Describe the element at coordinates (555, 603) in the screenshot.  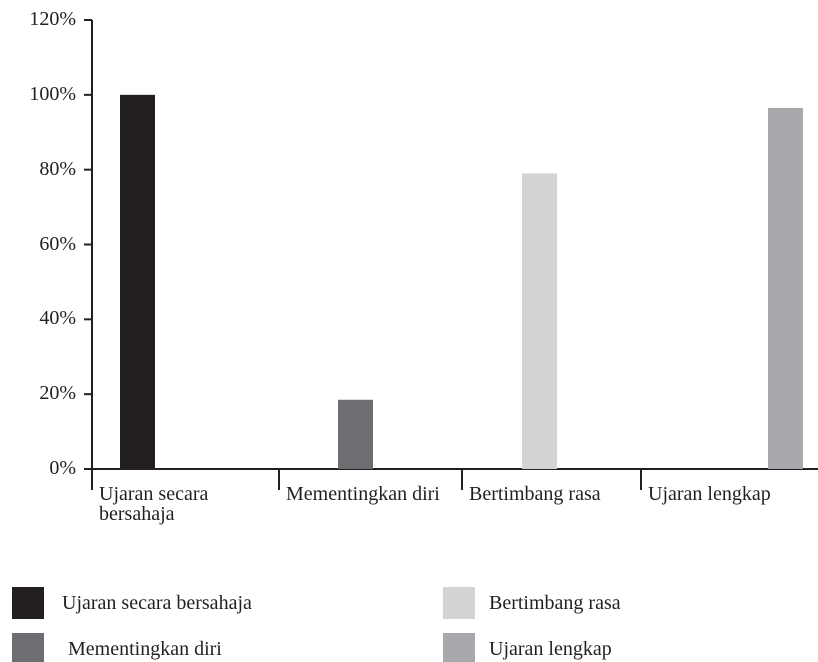
I see `legend-label: Bertimbang rasa` at that location.